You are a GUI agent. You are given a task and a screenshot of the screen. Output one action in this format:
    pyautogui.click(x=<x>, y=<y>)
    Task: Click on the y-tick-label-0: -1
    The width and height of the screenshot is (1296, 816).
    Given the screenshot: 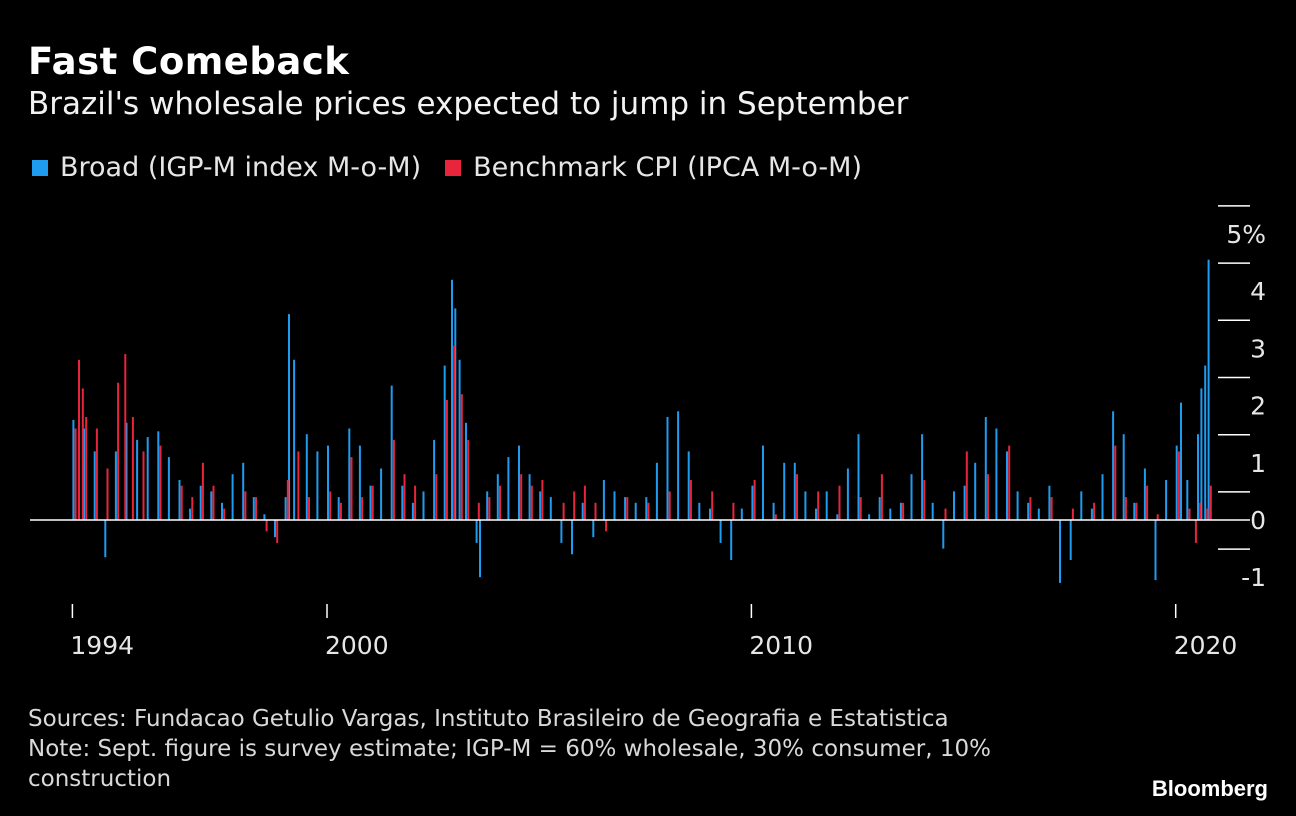 What is the action you would take?
    pyautogui.click(x=1253, y=577)
    